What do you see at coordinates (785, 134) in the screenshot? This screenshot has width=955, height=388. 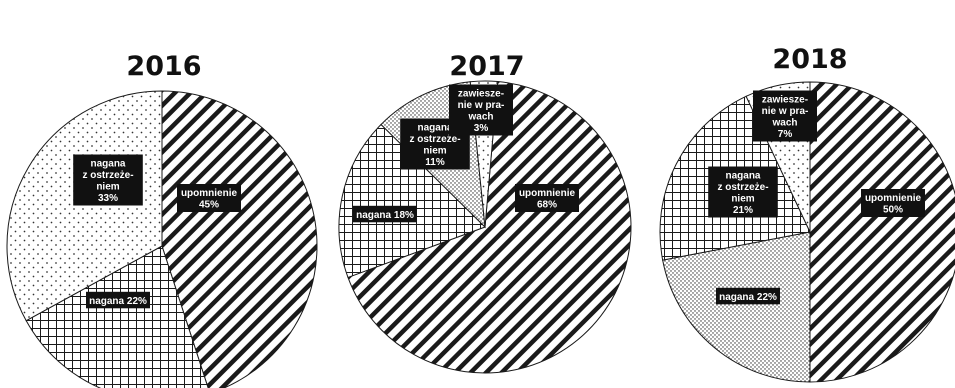 I see `slice-label-text: 7%` at bounding box center [785, 134].